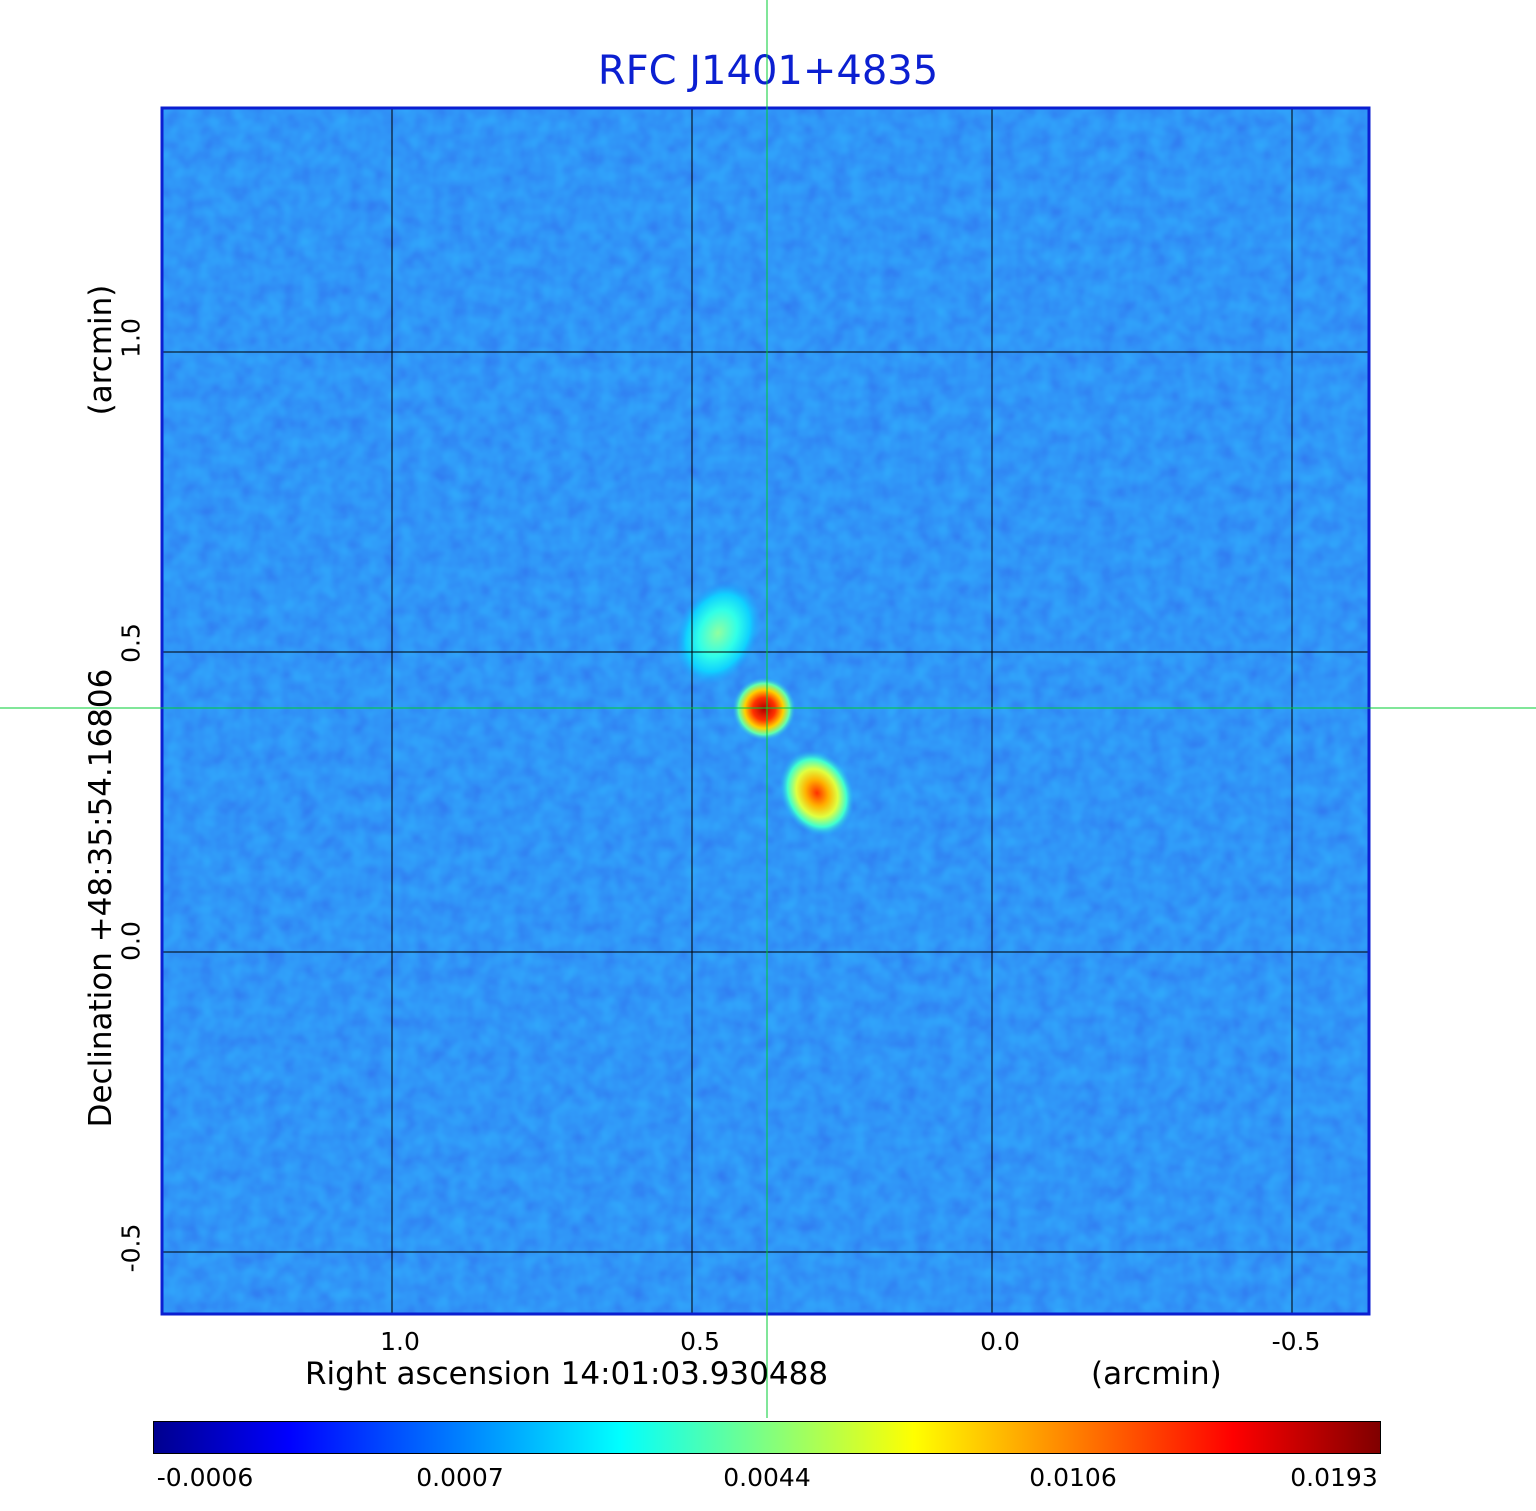 The height and width of the screenshot is (1511, 1536). Describe the element at coordinates (205, 1477) in the screenshot. I see `colorbar-tick-label: -0.0006` at that location.